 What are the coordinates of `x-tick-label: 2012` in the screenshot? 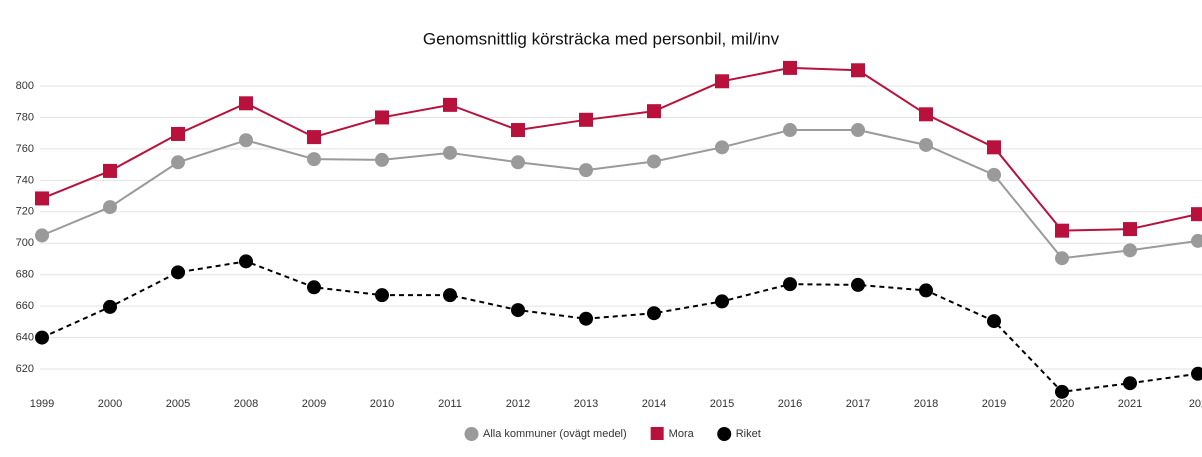 It's located at (518, 404).